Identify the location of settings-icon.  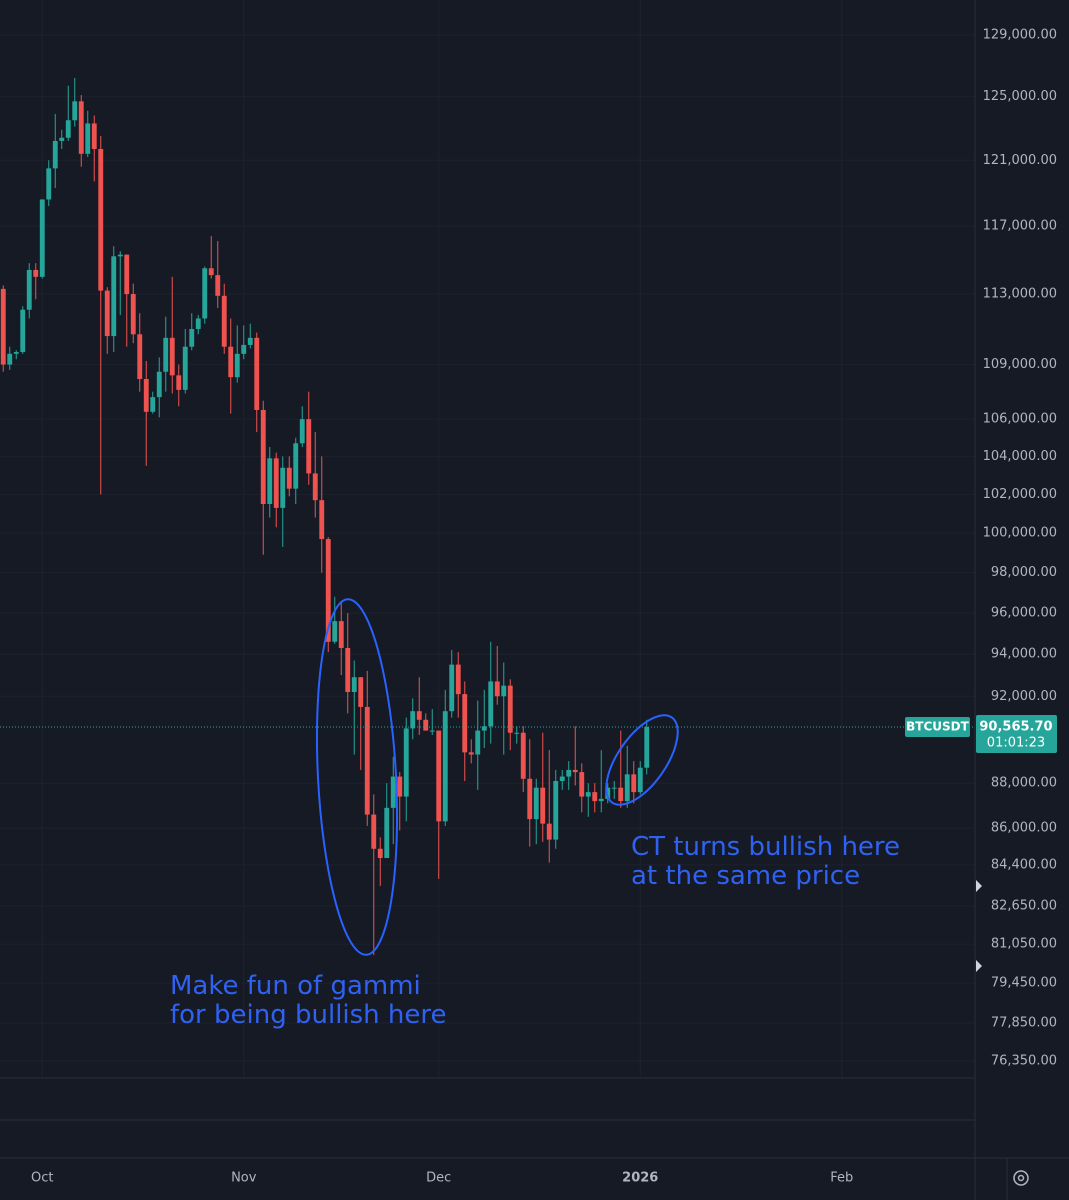
(1021, 1178).